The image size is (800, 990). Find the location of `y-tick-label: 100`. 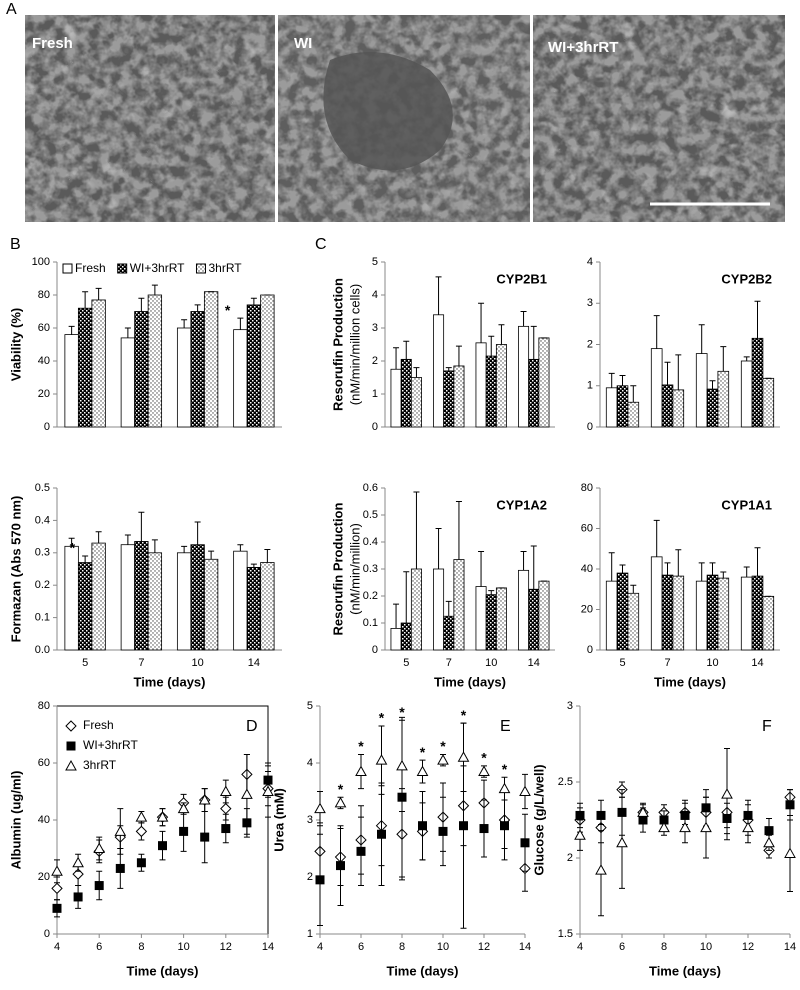

y-tick-label: 100 is located at coordinates (41, 262).